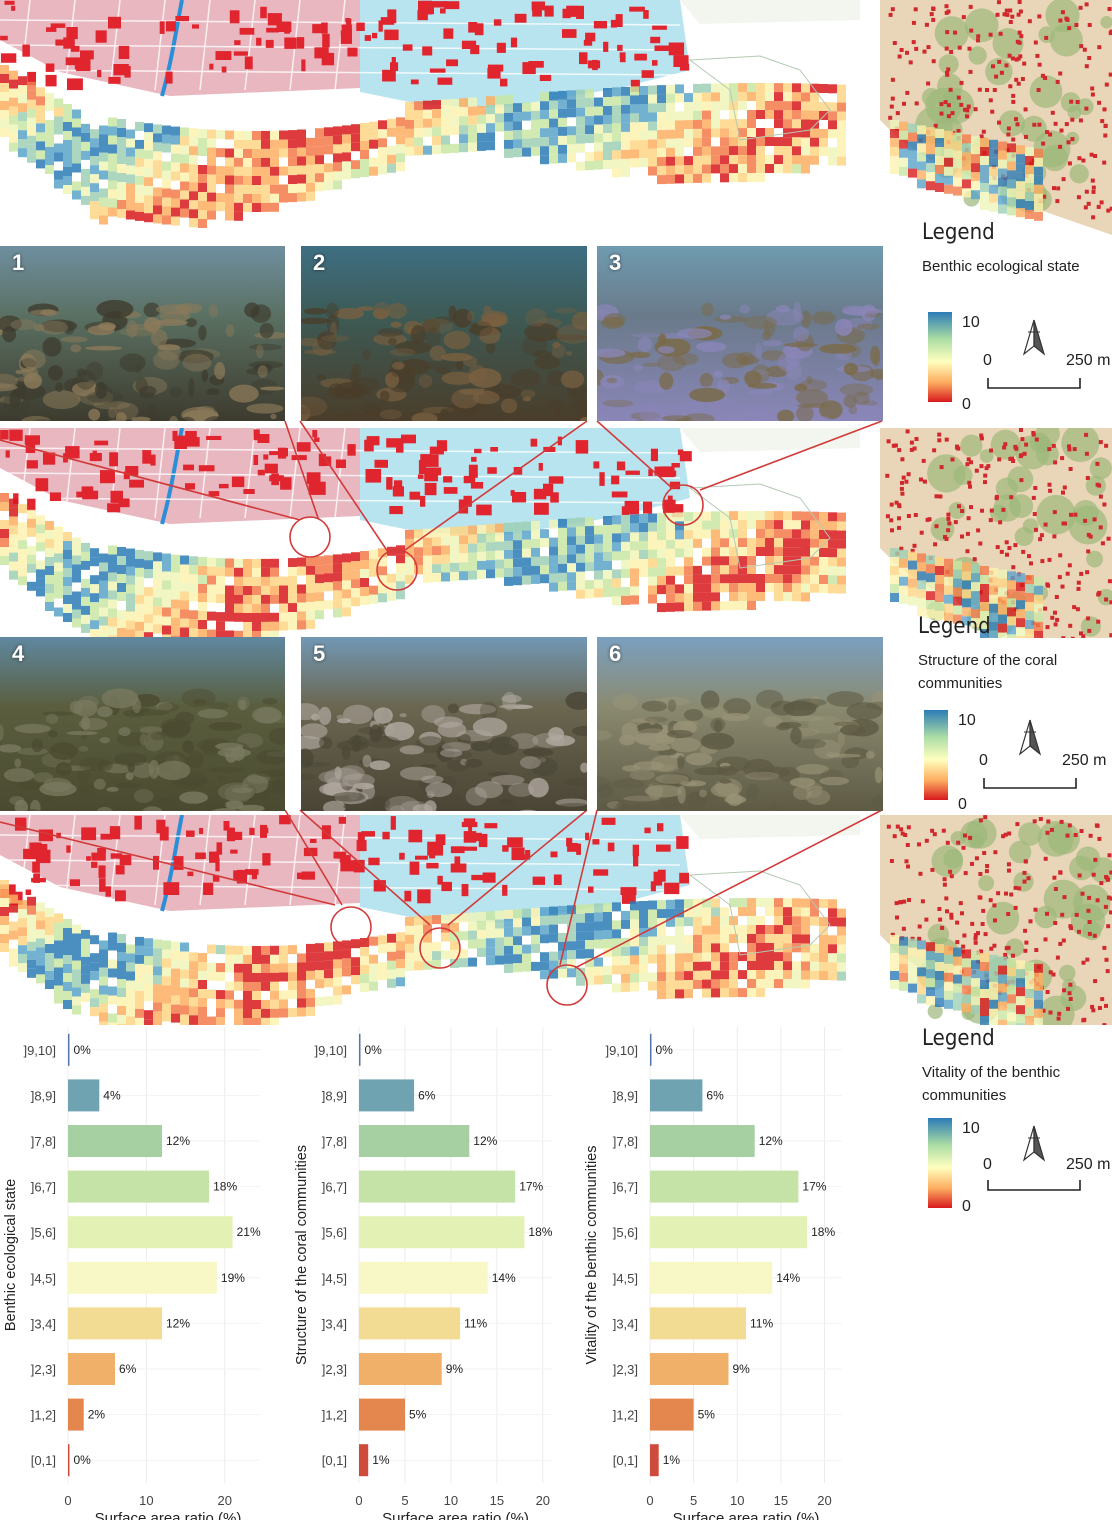 This screenshot has width=1112, height=1520. I want to click on data-label: 11%, so click(475, 1323).